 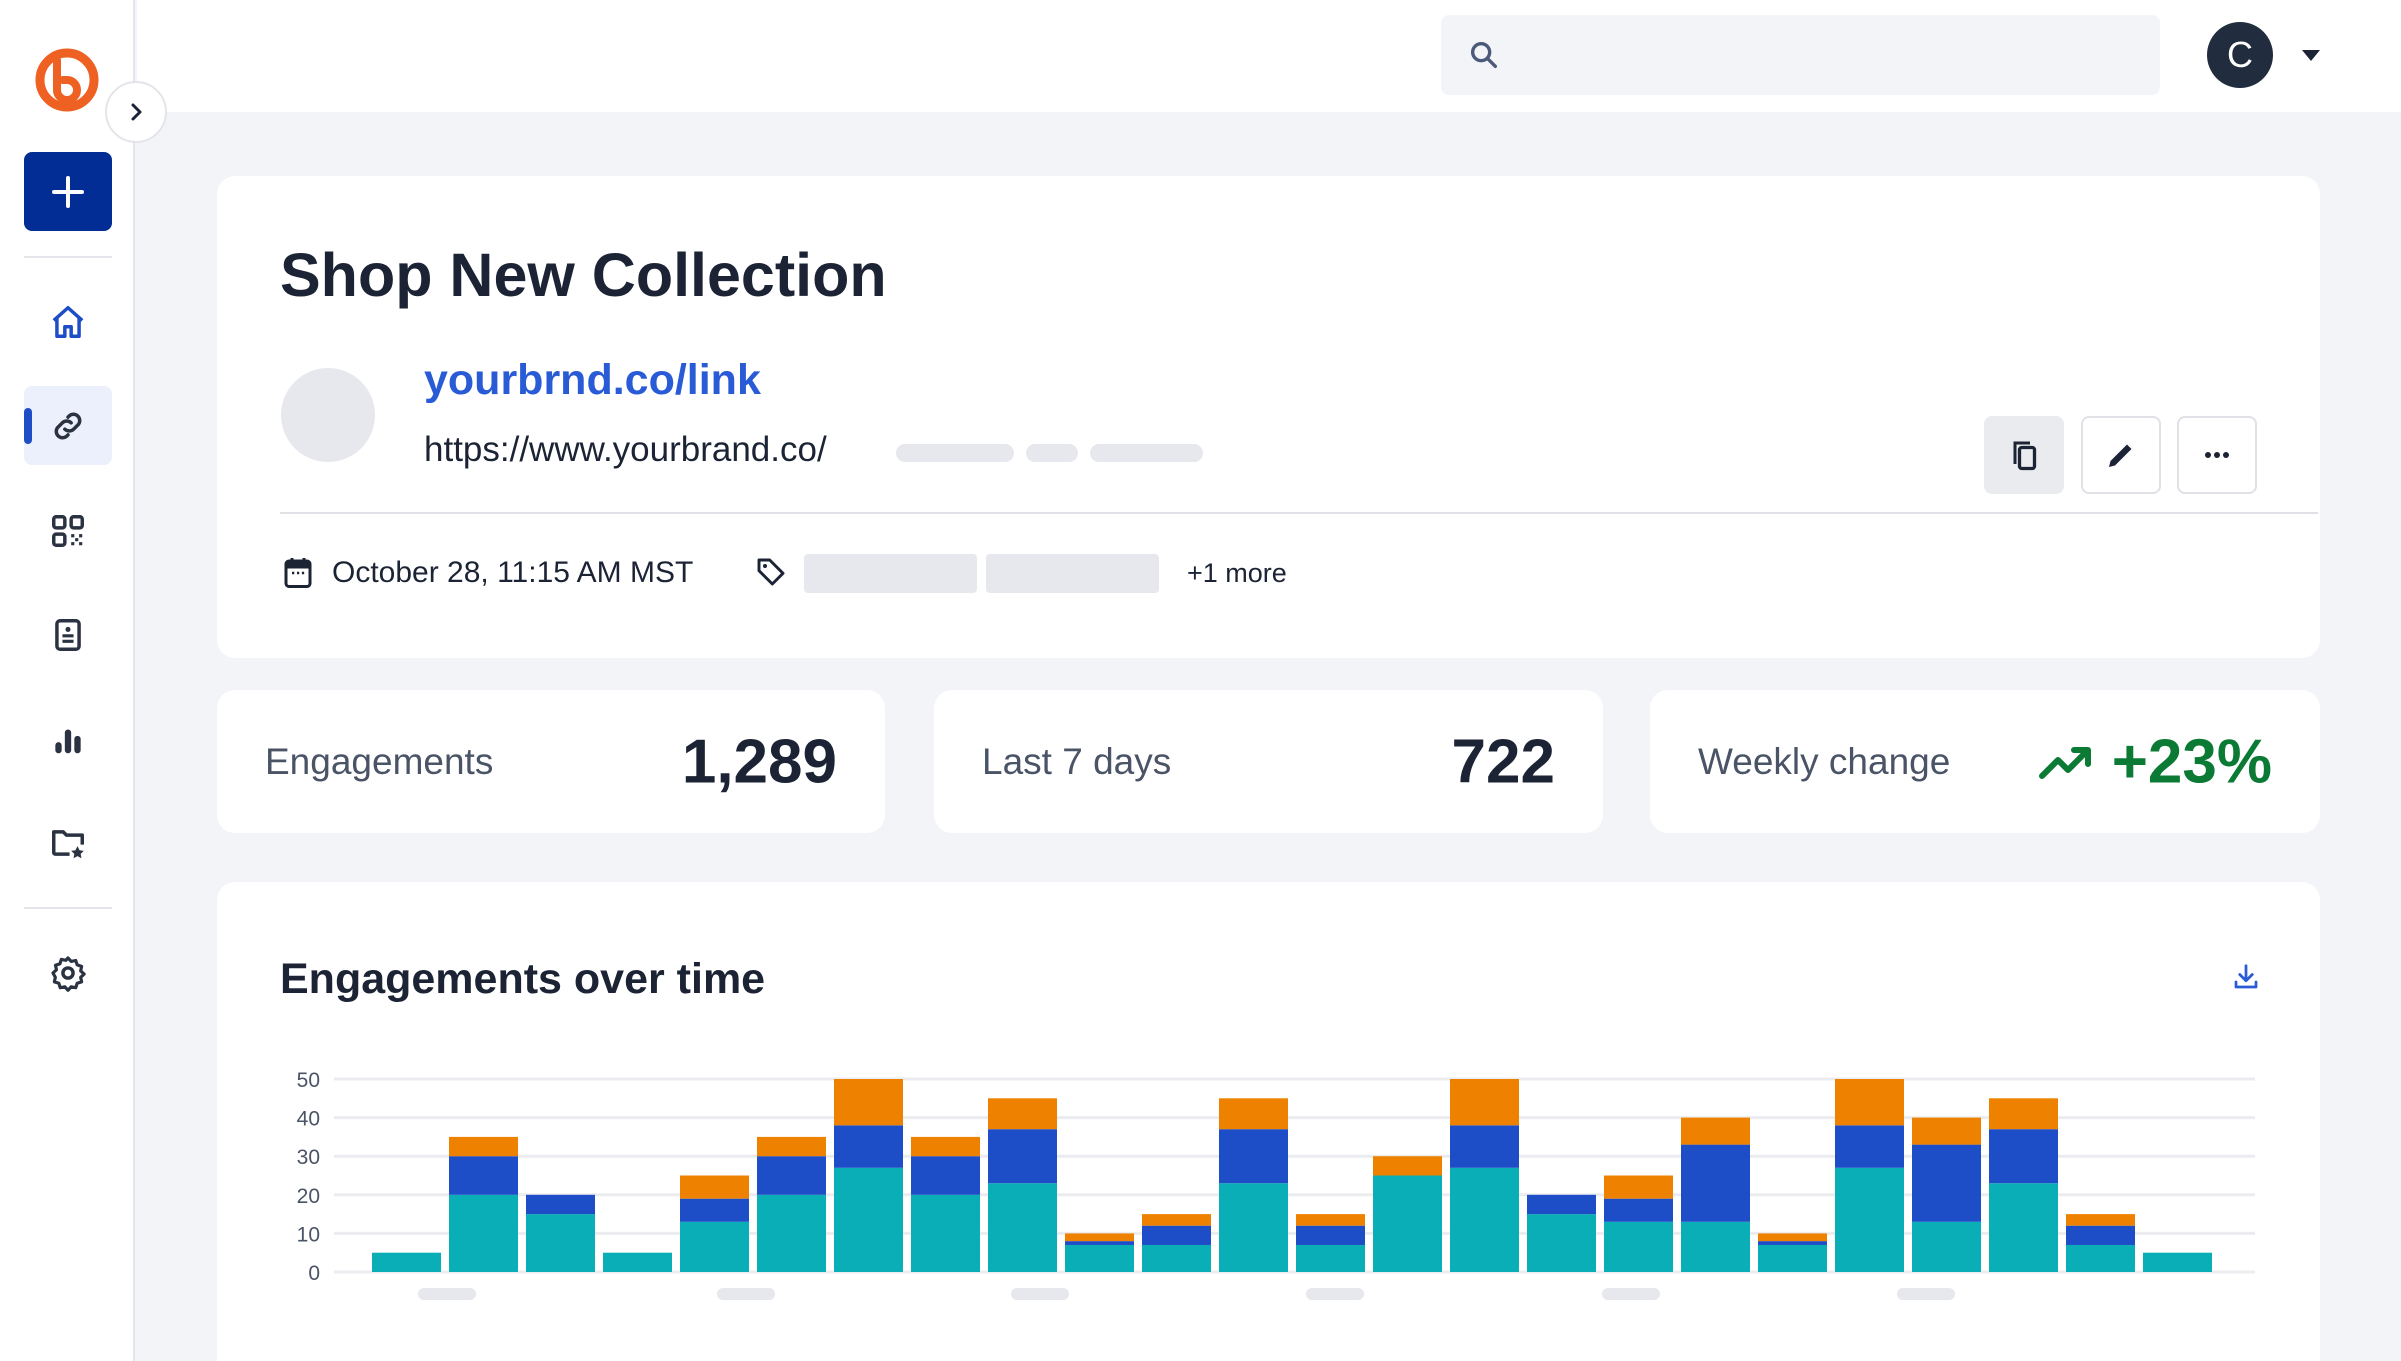 I want to click on document-icon, so click(x=68, y=634).